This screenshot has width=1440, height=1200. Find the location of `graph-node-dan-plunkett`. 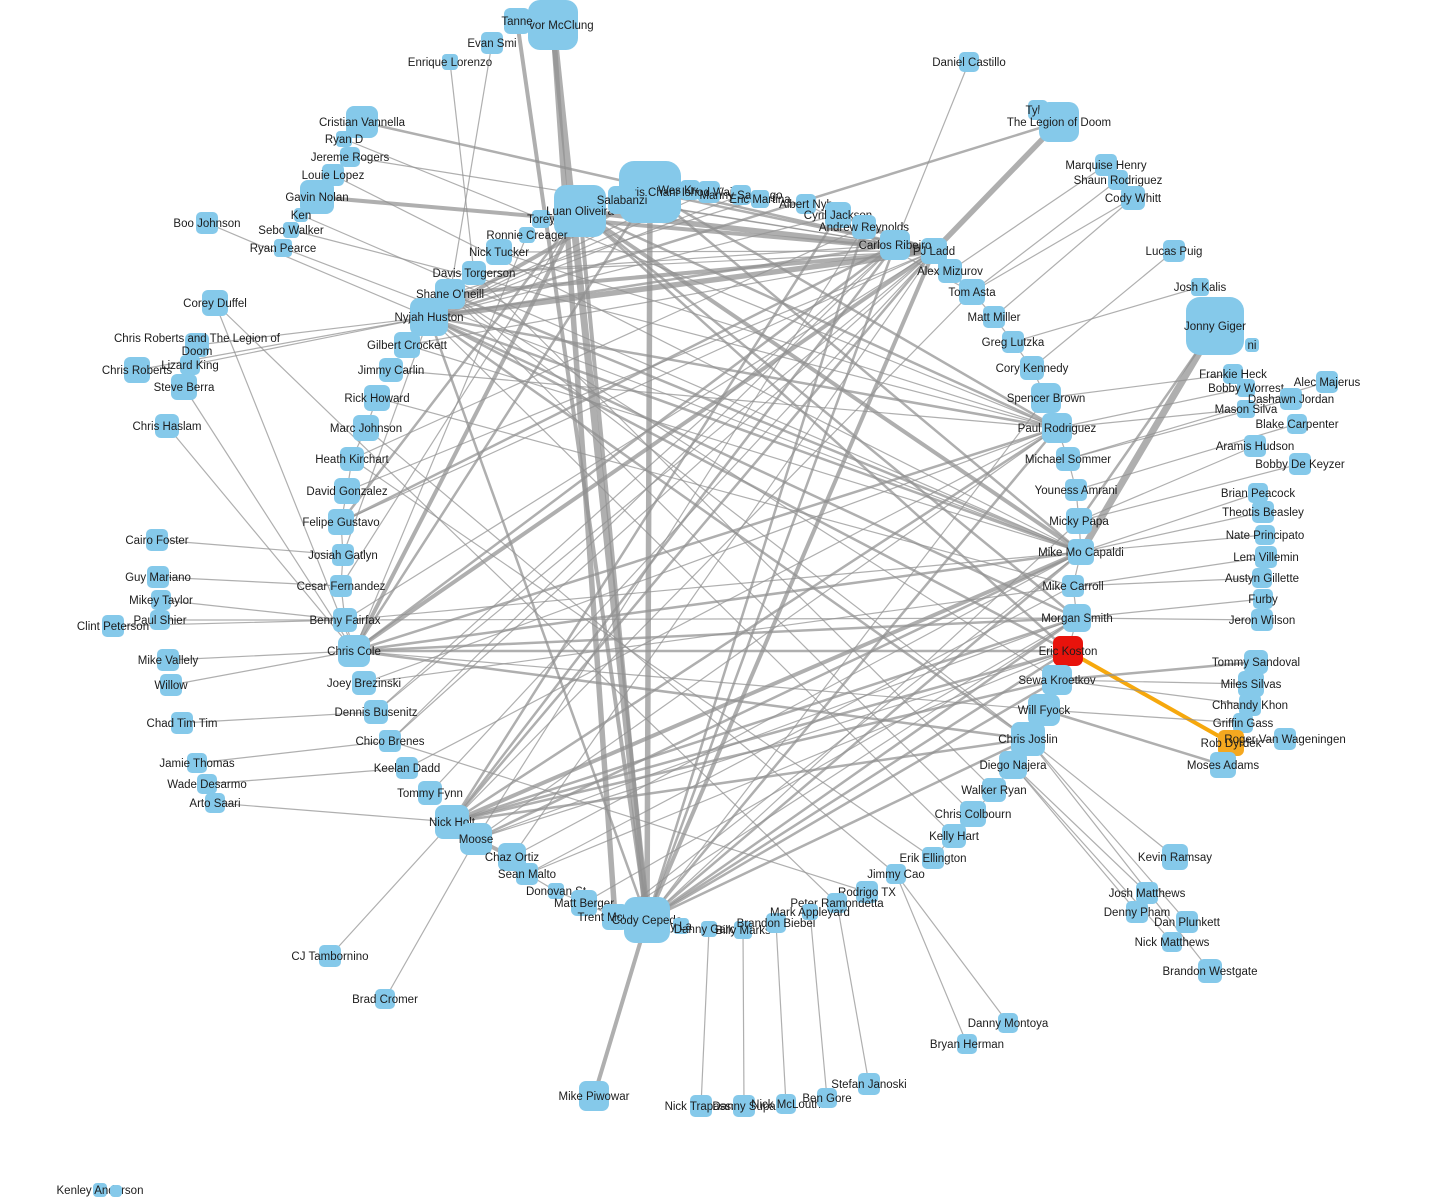

graph-node-dan-plunkett is located at coordinates (1187, 922).